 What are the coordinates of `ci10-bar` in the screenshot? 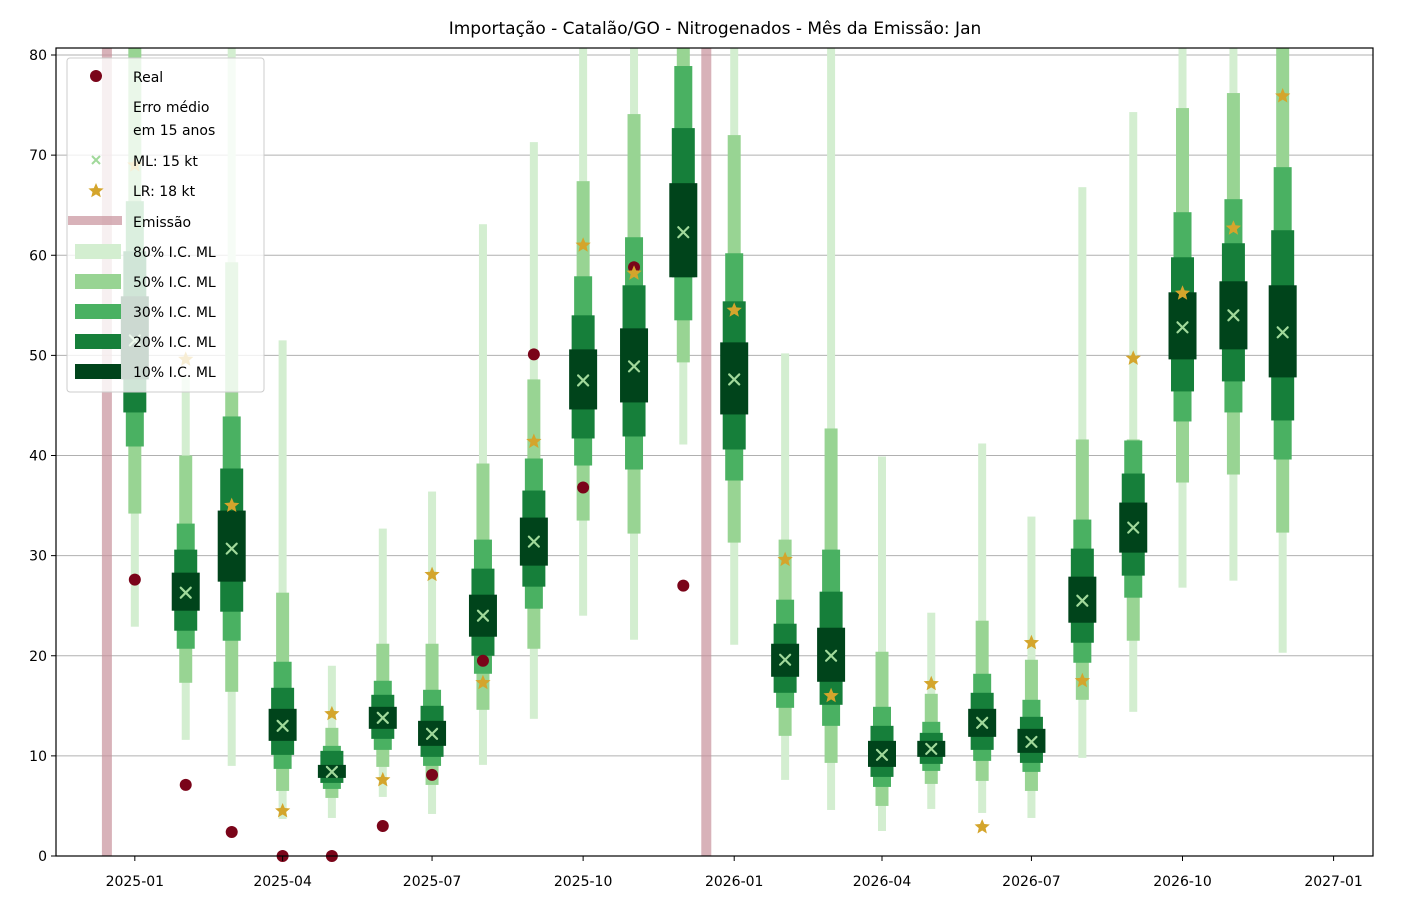 It's located at (683, 230).